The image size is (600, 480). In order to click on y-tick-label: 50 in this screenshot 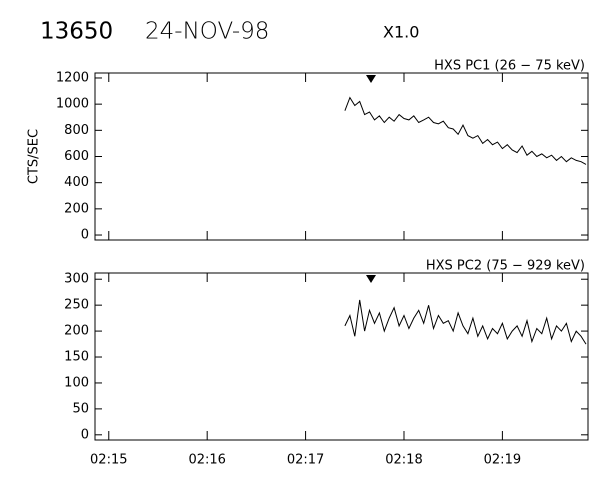, I will do `click(80, 408)`.